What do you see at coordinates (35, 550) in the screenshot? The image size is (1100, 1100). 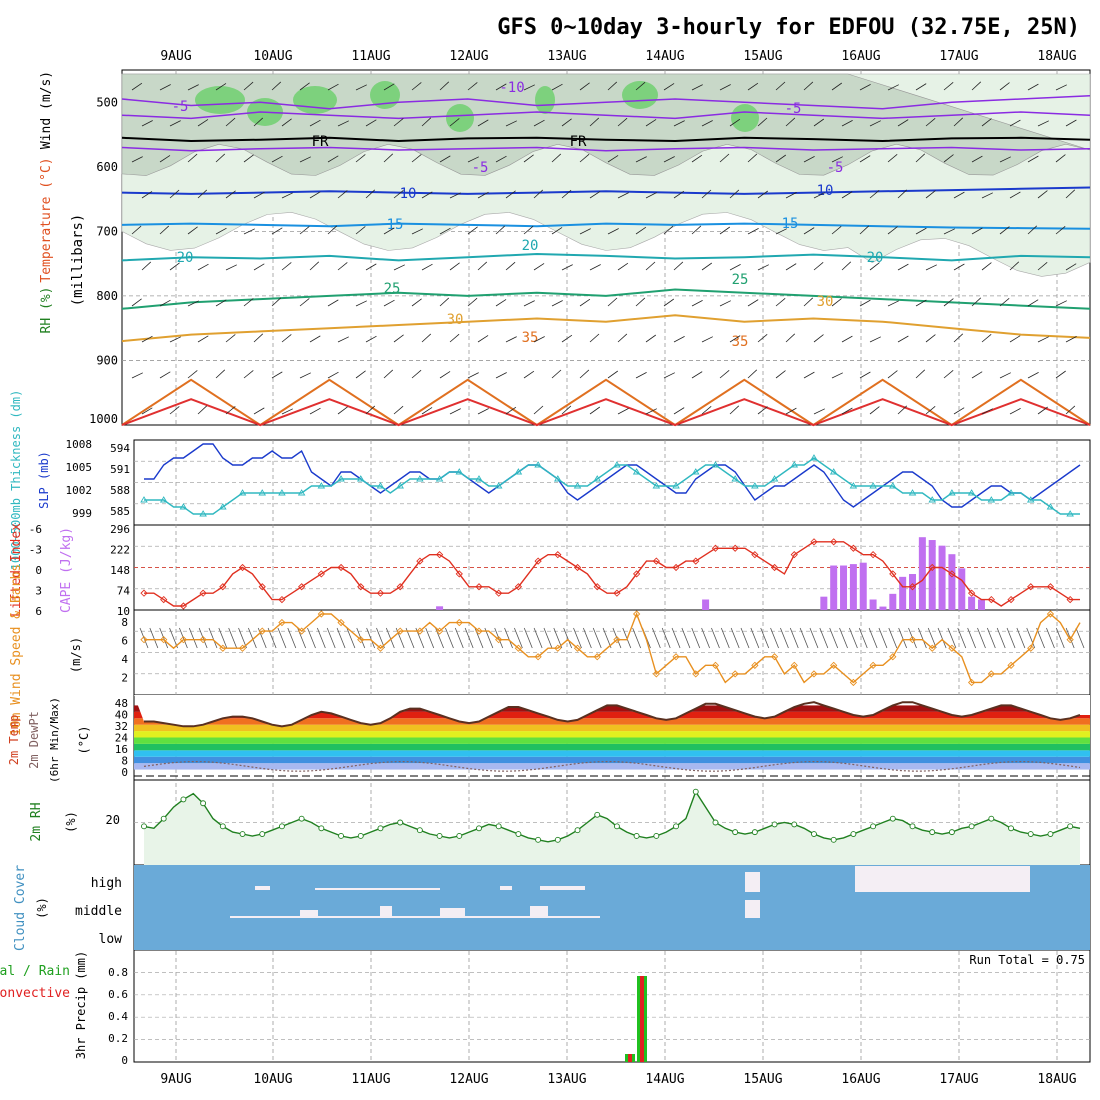 I see `li-tick: -3` at bounding box center [35, 550].